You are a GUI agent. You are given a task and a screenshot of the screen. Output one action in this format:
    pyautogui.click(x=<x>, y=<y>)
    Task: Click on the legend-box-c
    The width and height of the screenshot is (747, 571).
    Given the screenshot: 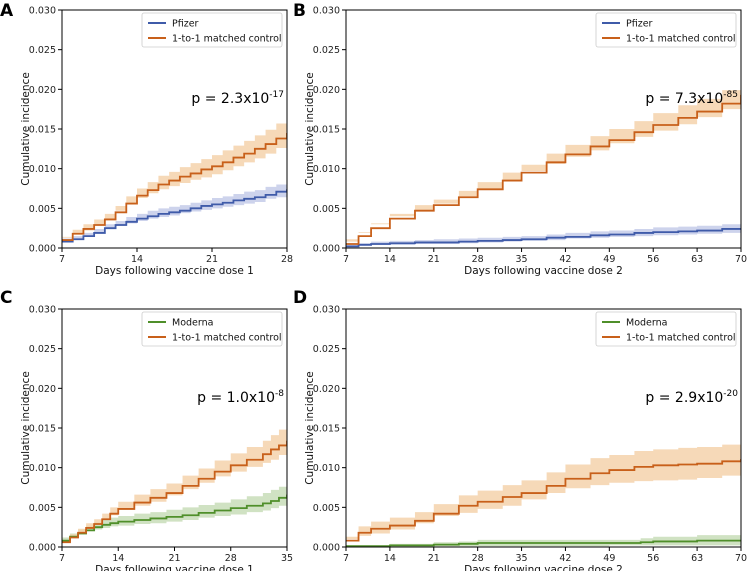 What is the action you would take?
    pyautogui.click(x=212, y=329)
    